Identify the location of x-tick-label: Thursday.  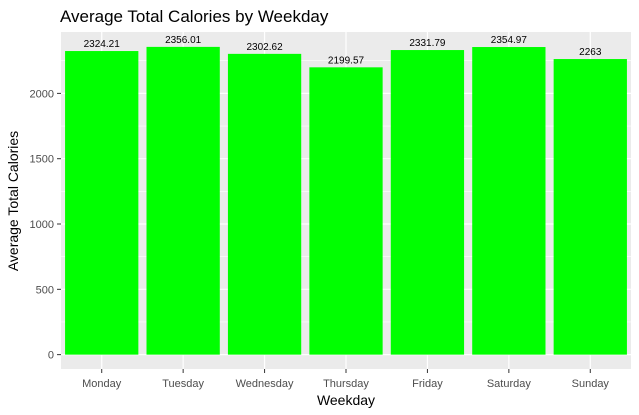
(346, 384).